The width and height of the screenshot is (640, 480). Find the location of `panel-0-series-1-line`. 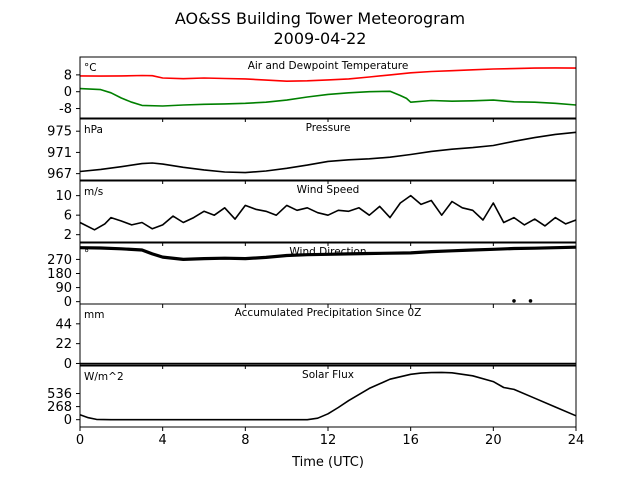

panel-0-series-1-line is located at coordinates (328, 97).